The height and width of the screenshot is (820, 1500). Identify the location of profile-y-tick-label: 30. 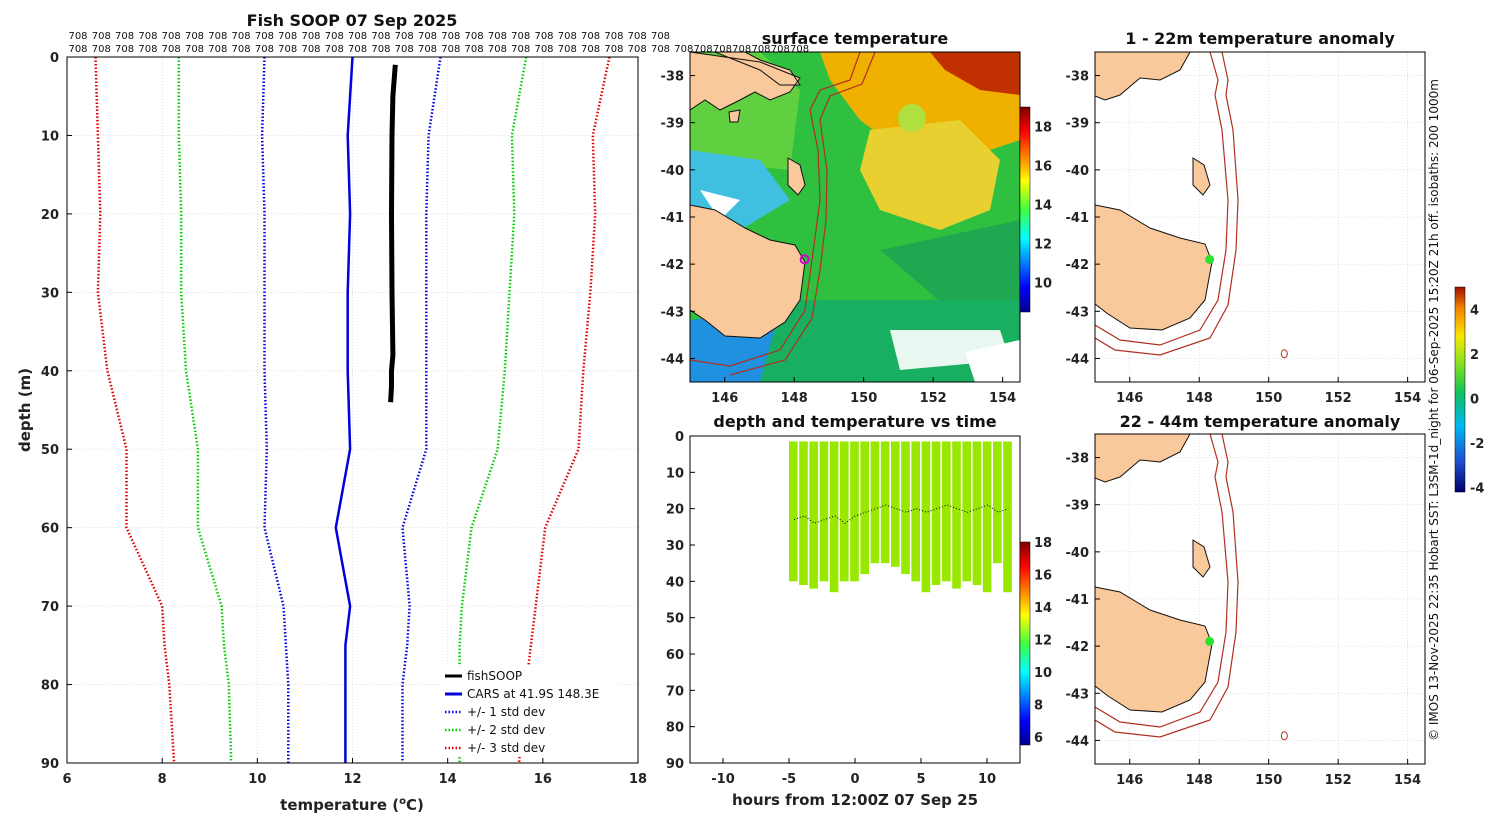
(50, 293).